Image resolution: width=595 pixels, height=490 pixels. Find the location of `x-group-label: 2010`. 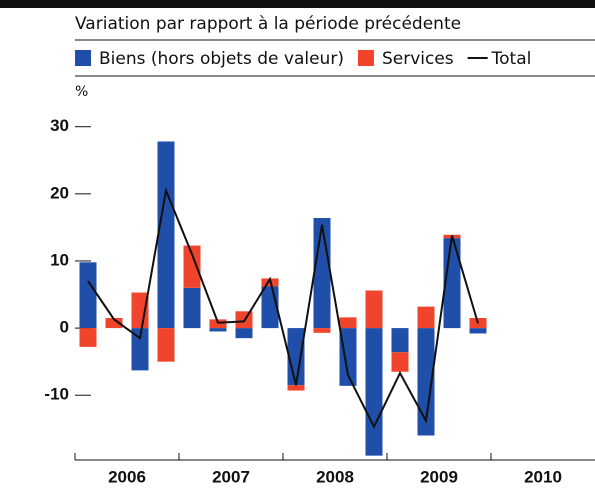

x-group-label: 2010 is located at coordinates (543, 476).